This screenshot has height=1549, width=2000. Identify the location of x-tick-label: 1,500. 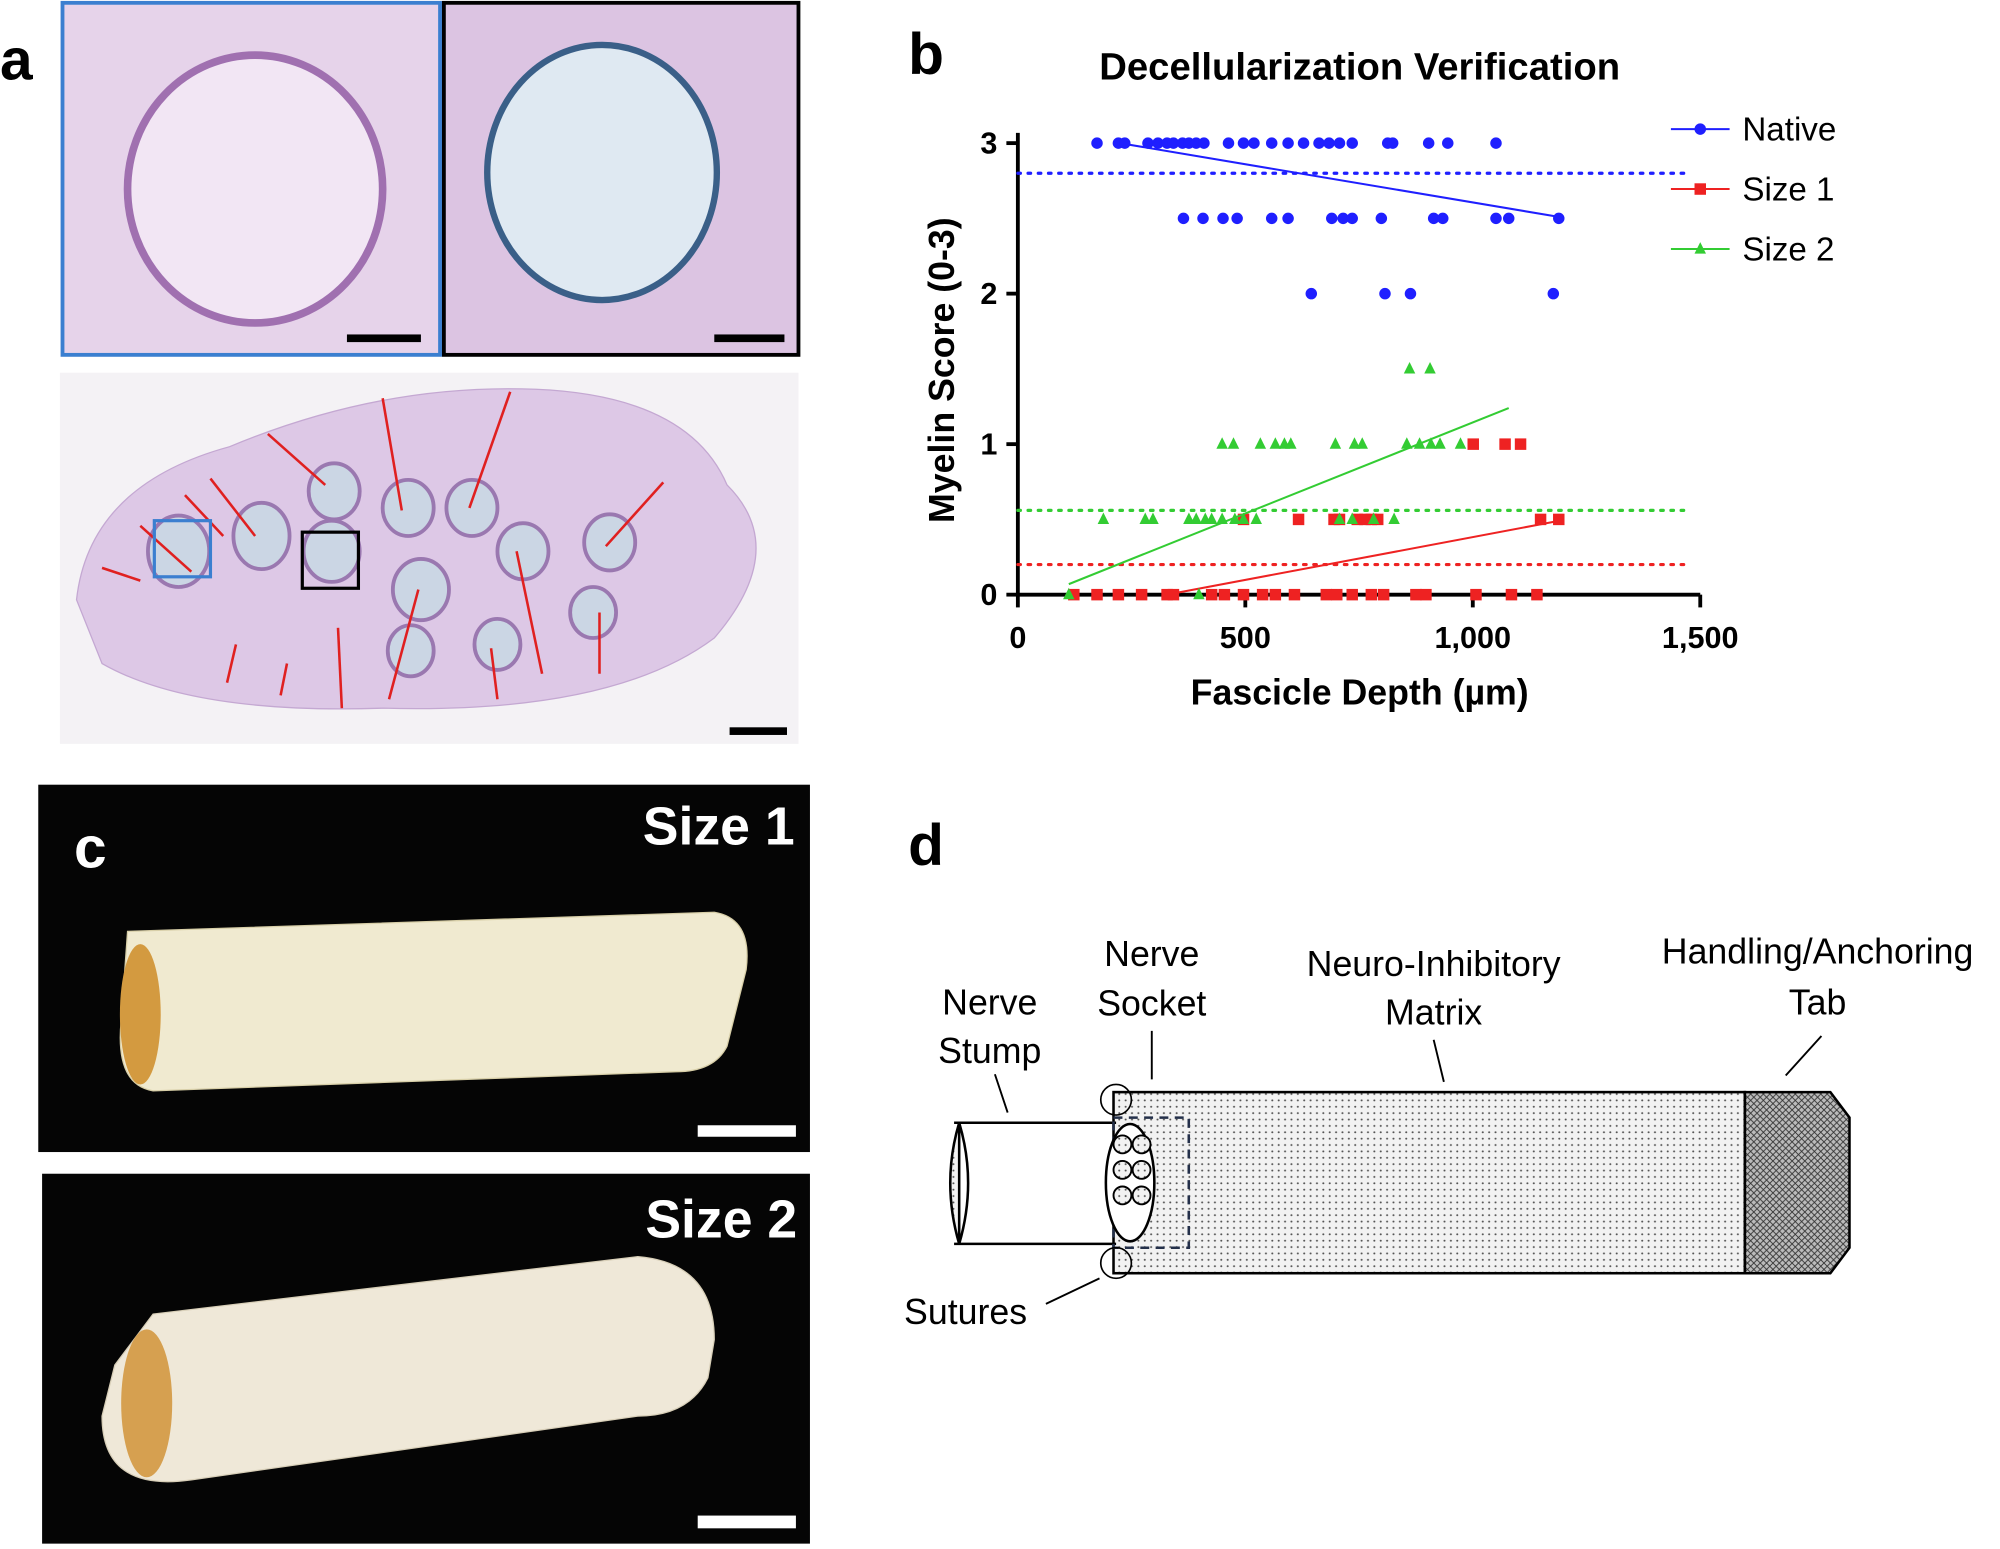
(1700, 638).